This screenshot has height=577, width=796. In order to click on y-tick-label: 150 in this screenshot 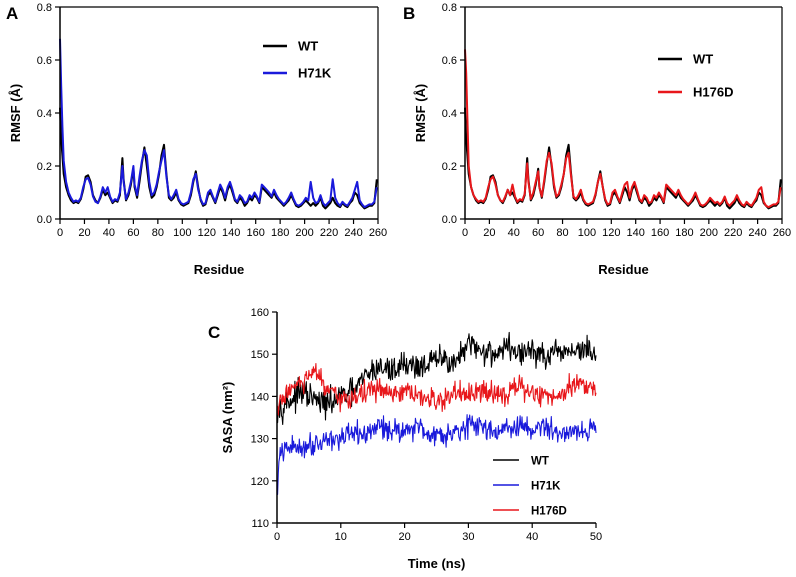, I will do `click(260, 355)`.